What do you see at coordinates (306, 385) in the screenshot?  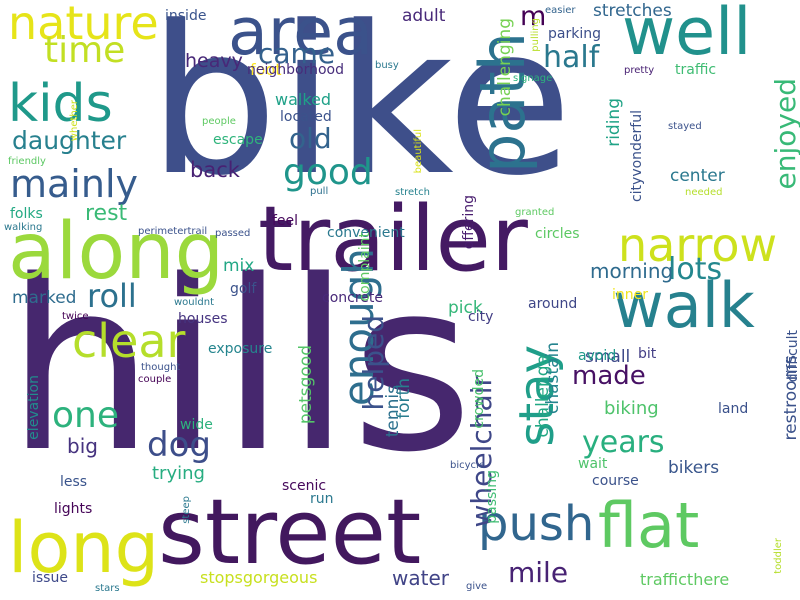 I see `cloud-word: petsgood` at bounding box center [306, 385].